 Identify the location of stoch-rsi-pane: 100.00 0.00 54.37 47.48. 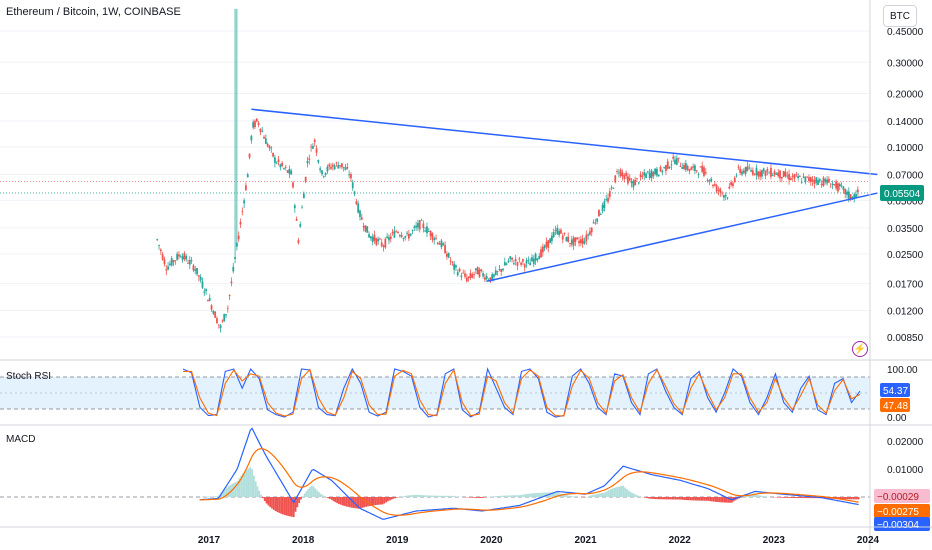
(459, 394).